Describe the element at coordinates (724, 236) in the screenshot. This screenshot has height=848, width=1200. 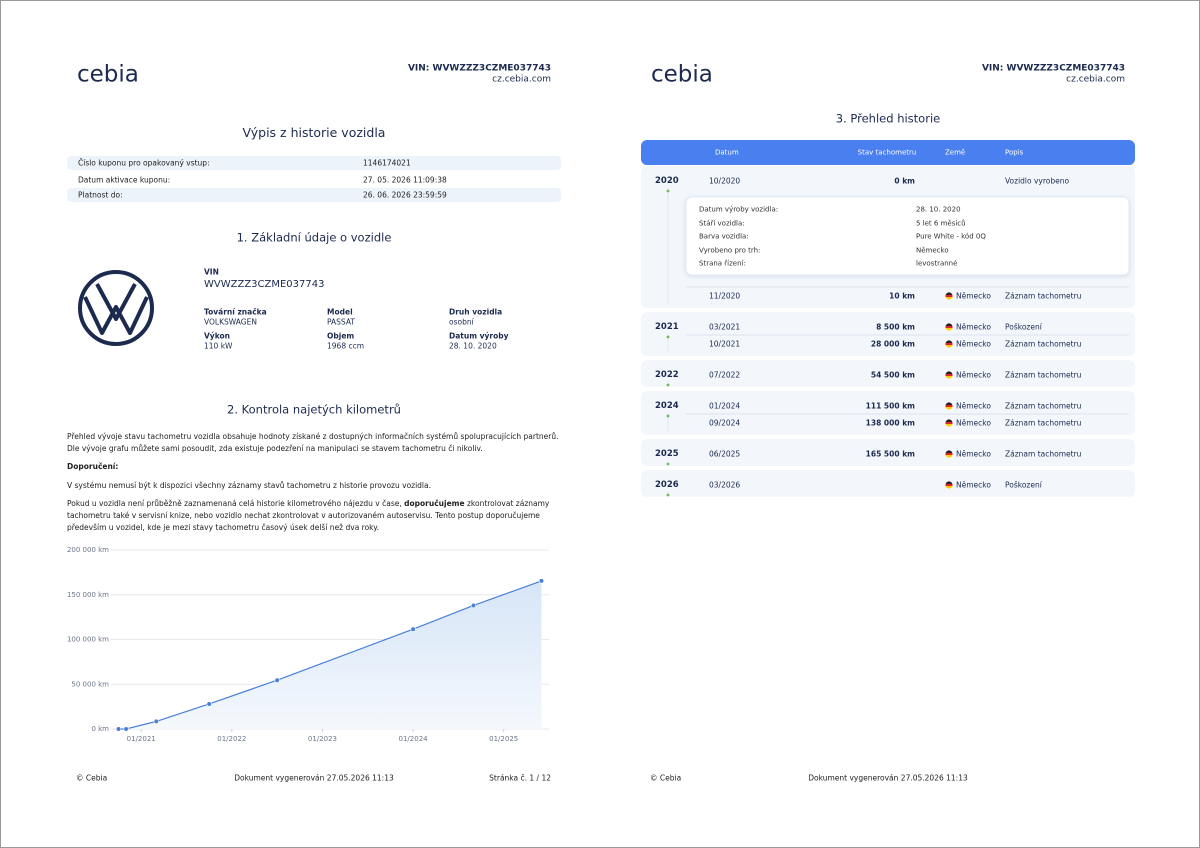
I see `detail-label: Barva vozidla:` at that location.